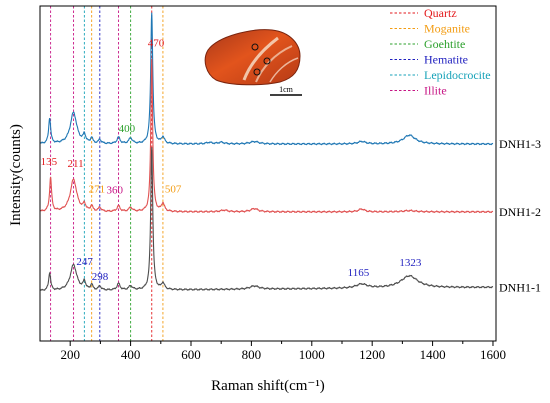  Describe the element at coordinates (131, 354) in the screenshot. I see `x-tick-label: 400` at that location.